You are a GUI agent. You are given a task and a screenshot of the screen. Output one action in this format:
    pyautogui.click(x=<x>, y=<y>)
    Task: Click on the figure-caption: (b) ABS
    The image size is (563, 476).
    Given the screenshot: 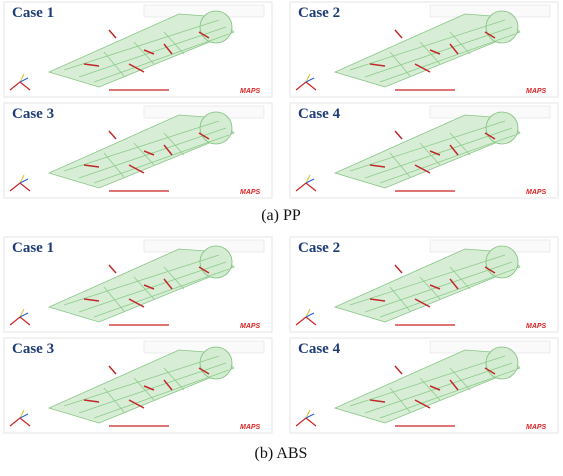 What is the action you would take?
    pyautogui.click(x=281, y=453)
    